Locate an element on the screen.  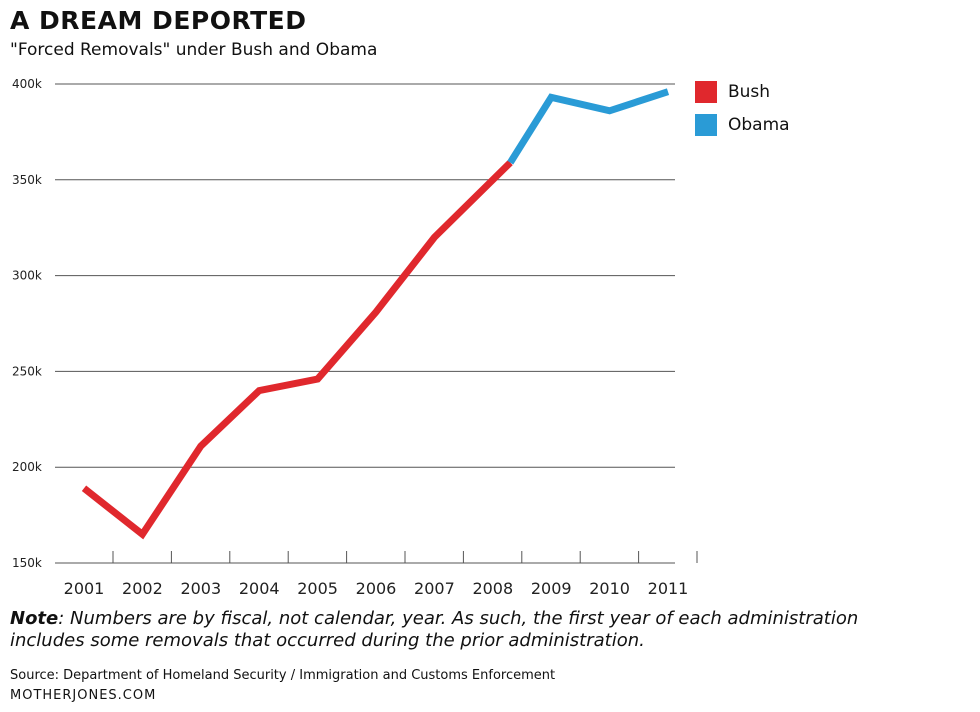
x-tick-label-2005: 2005 is located at coordinates (317, 588).